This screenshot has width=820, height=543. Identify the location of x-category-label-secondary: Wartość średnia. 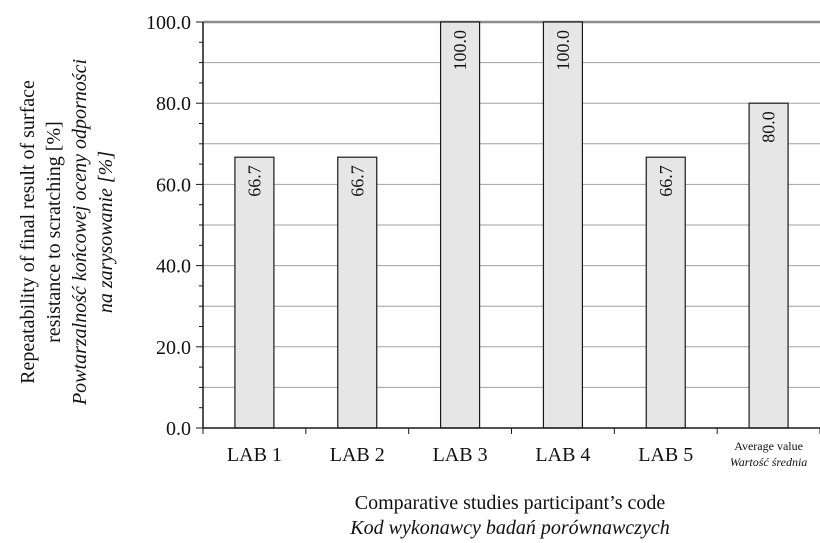
(768, 462).